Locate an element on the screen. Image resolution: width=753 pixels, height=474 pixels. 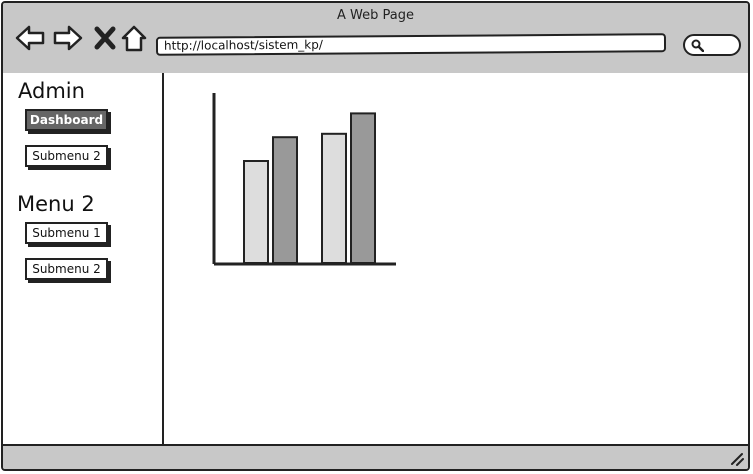
status-bar is located at coordinates (375, 456).